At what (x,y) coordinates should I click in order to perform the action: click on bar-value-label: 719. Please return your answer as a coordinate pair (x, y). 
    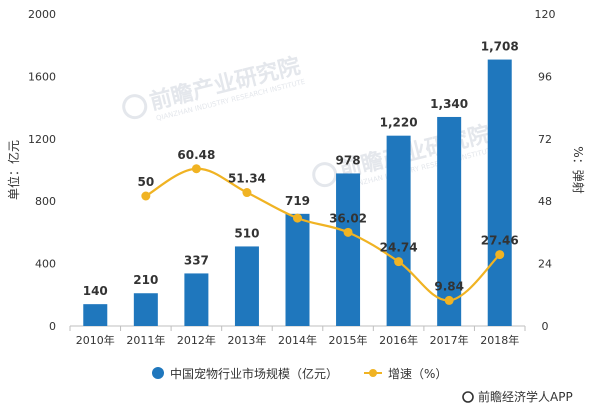
    Looking at the image, I should click on (297, 201).